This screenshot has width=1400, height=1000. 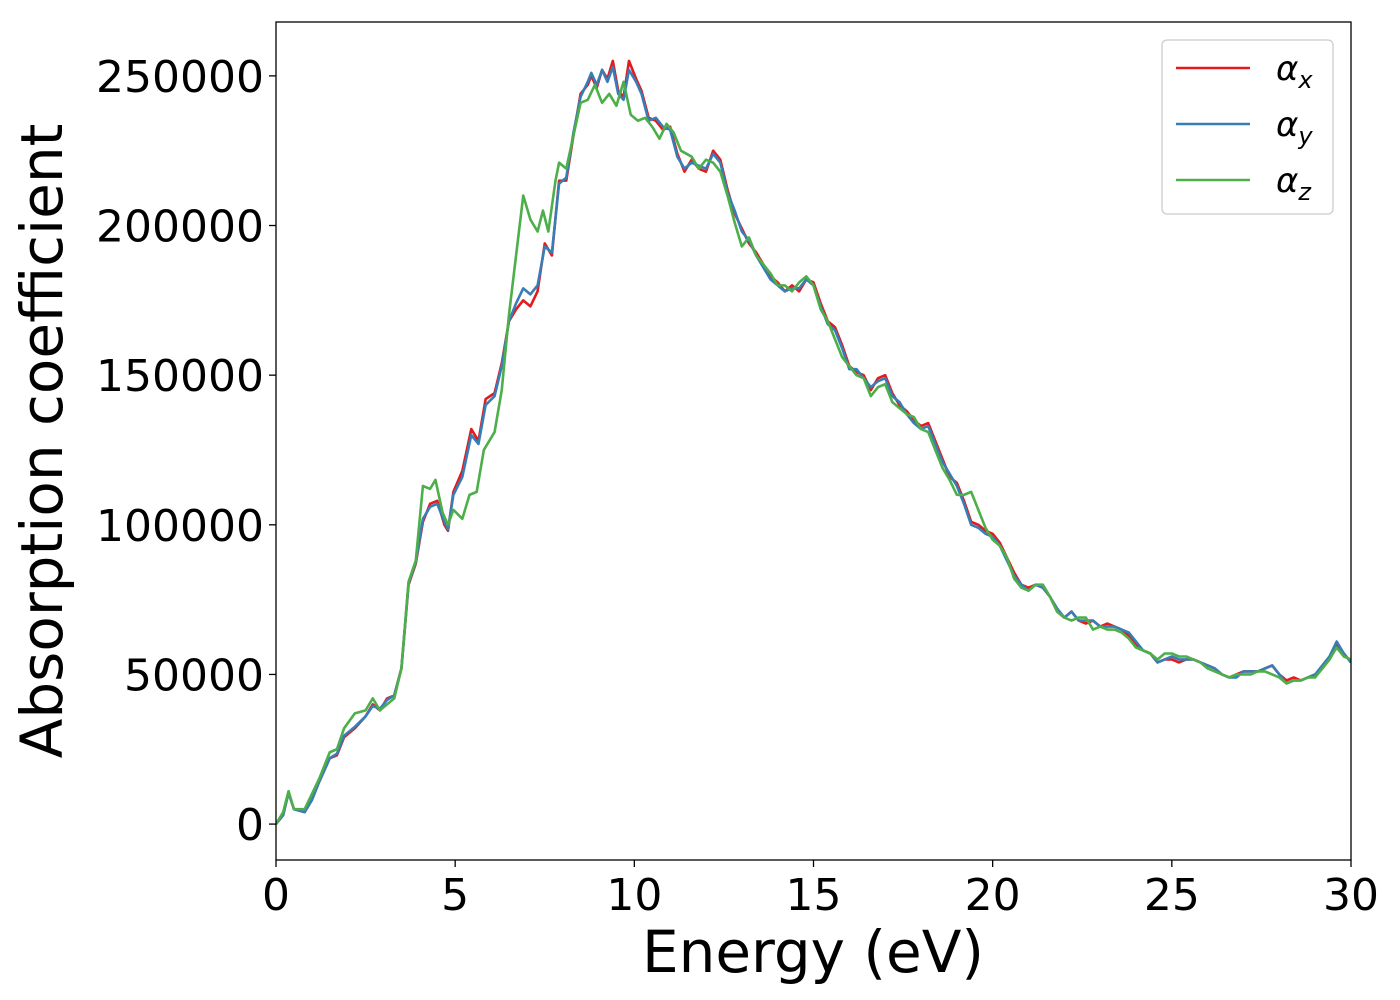 I want to click on y-tick-label: 100000, so click(x=180, y=526).